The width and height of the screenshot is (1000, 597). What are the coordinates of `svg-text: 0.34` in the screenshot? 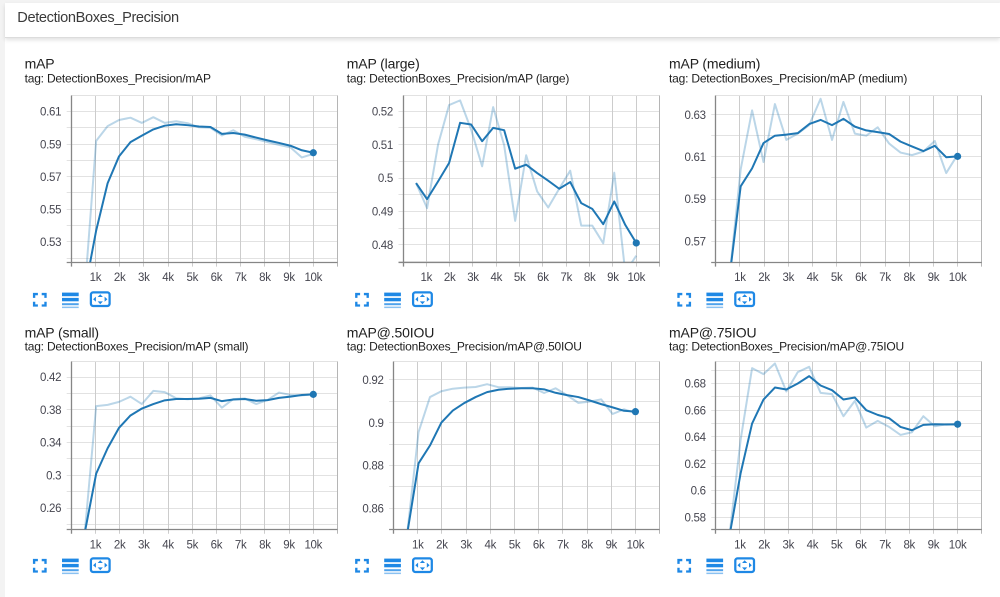 It's located at (51, 444).